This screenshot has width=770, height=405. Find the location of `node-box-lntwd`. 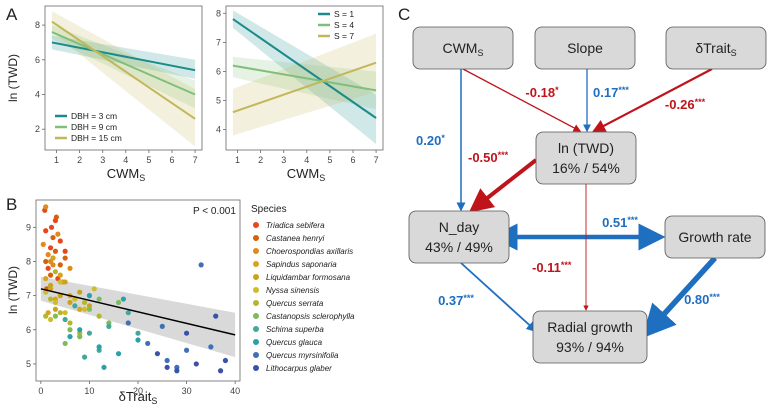

node-box-lntwd is located at coordinates (586, 158).